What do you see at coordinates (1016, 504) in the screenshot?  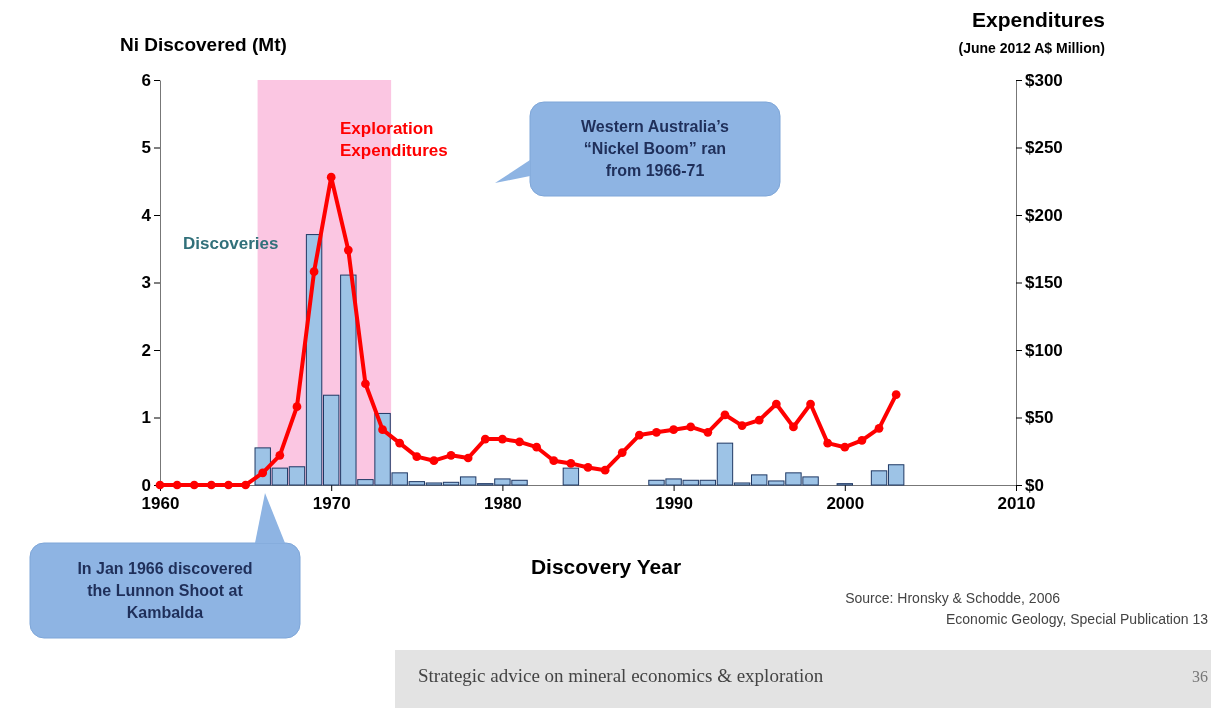 I see `x-tick-label: 2010` at bounding box center [1016, 504].